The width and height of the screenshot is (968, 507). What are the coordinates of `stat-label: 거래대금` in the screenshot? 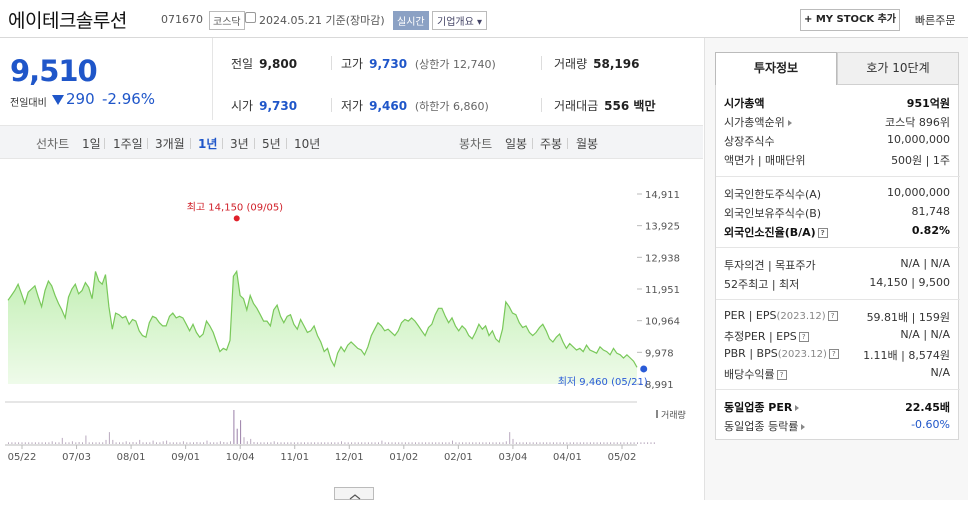 It's located at (576, 106).